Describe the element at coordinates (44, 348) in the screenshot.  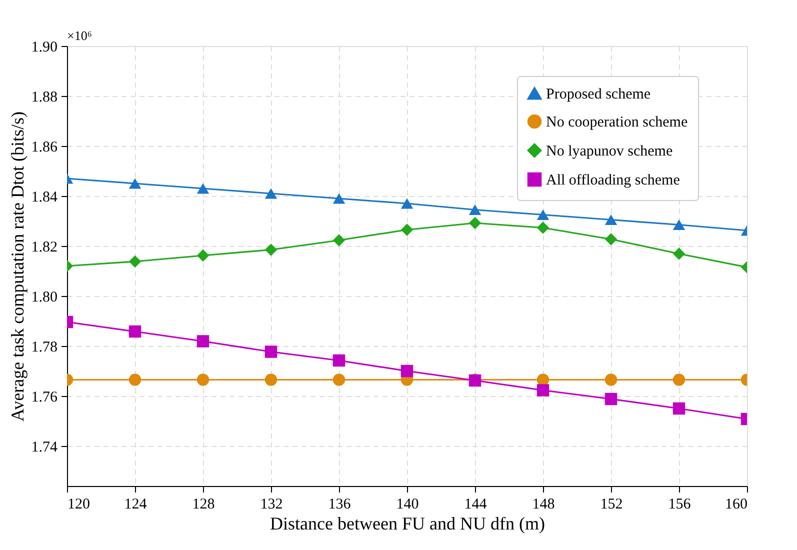
I see `y-tick-label: 1.78` at that location.